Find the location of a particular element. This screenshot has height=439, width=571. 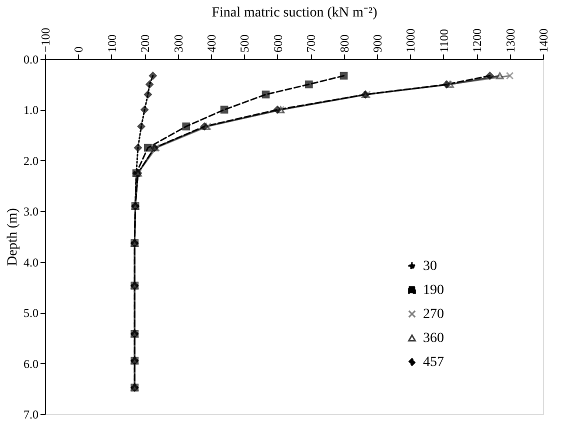

legend-label: 30 is located at coordinates (430, 266).